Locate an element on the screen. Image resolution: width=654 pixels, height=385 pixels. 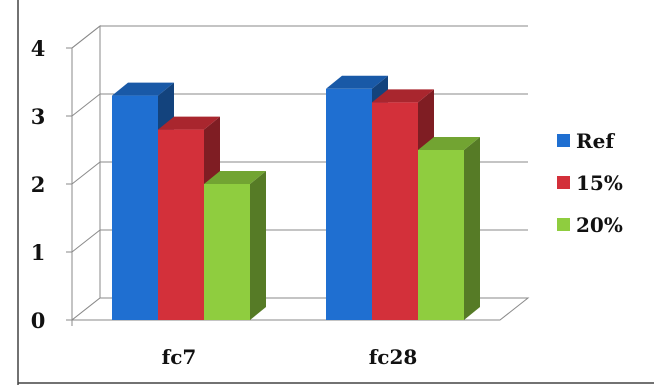
legend: Ref 15% 20% is located at coordinates (590, 183).